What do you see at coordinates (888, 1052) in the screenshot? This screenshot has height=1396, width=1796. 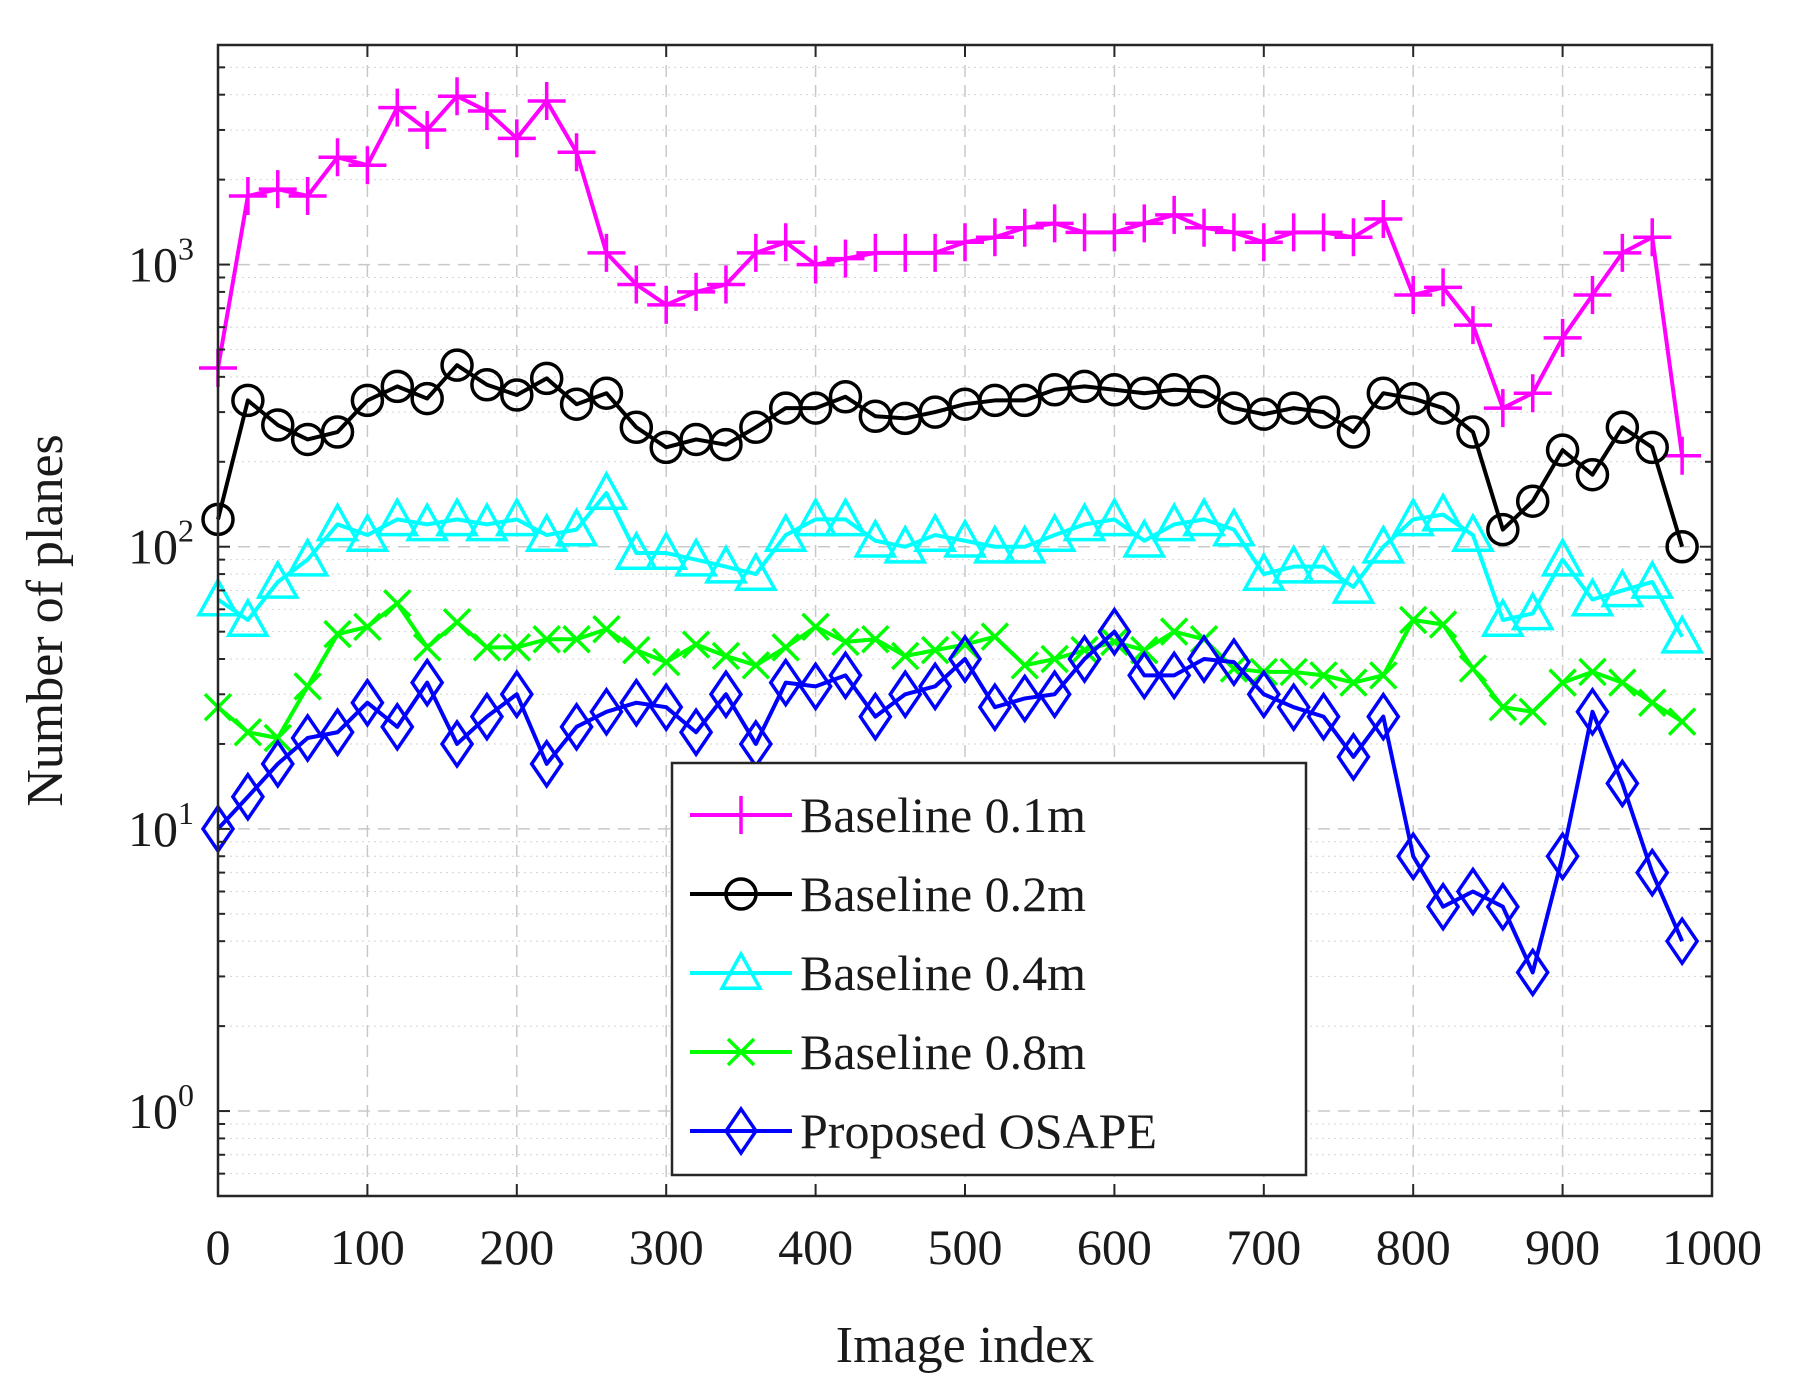 I see `legend-item: Baseline 0.8m` at bounding box center [888, 1052].